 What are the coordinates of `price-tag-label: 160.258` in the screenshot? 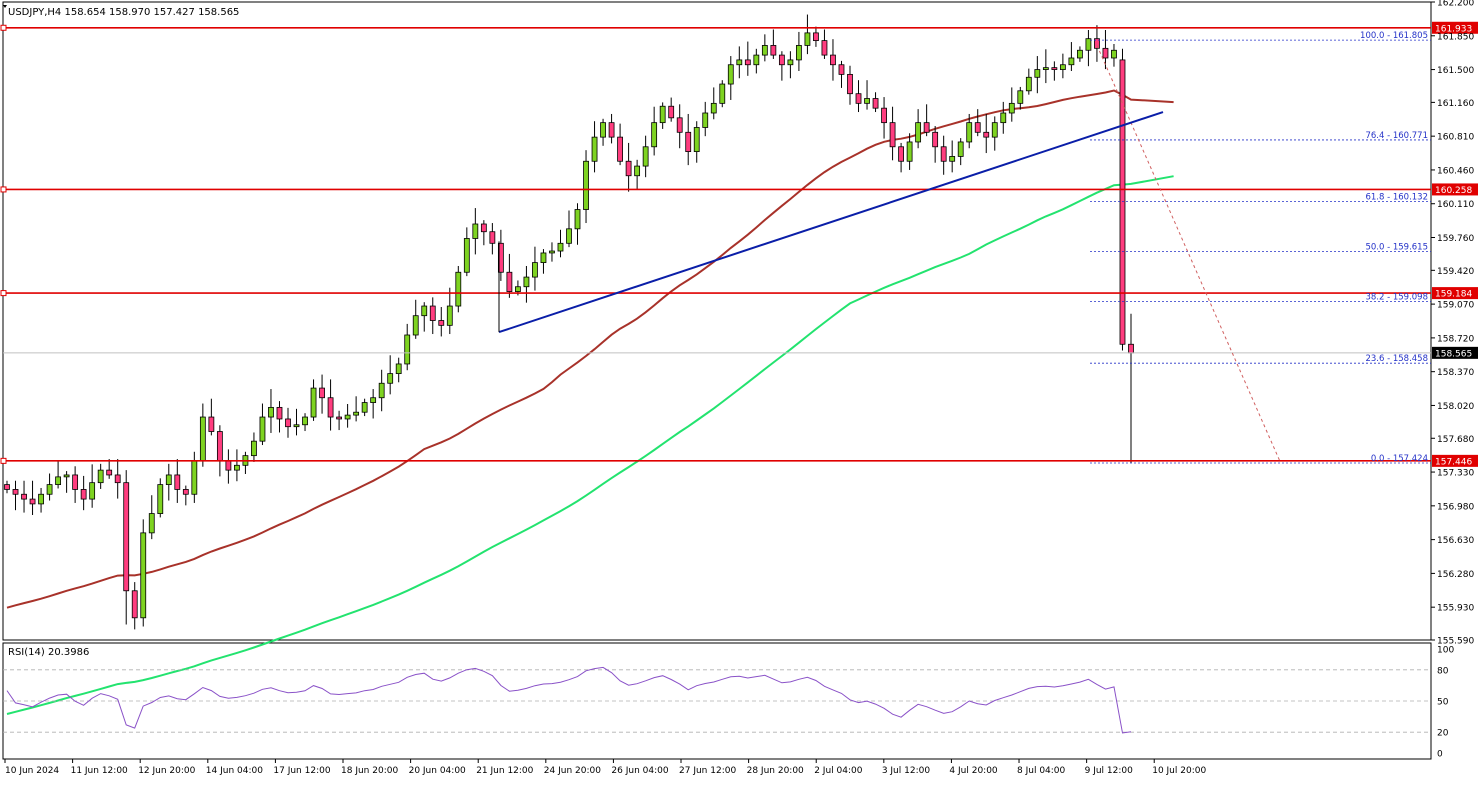 It's located at (1453, 191).